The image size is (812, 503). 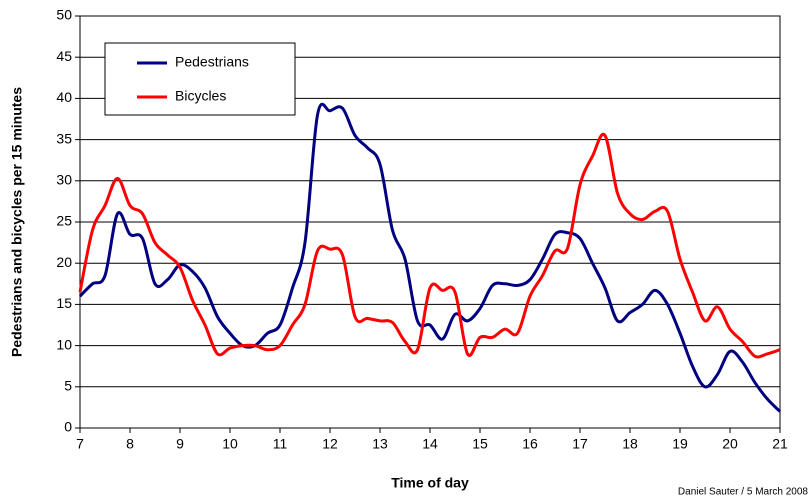 I want to click on y-tick-label: 35, so click(x=64, y=138).